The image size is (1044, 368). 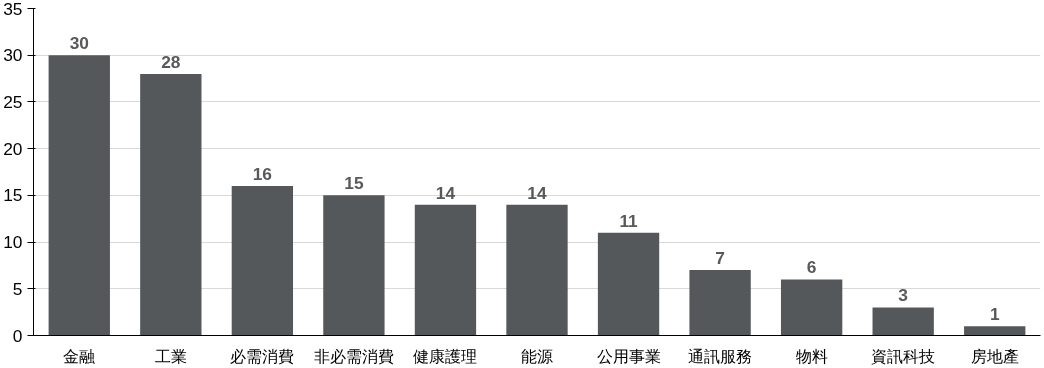 What do you see at coordinates (17, 335) in the screenshot?
I see `y-tick-label: 0` at bounding box center [17, 335].